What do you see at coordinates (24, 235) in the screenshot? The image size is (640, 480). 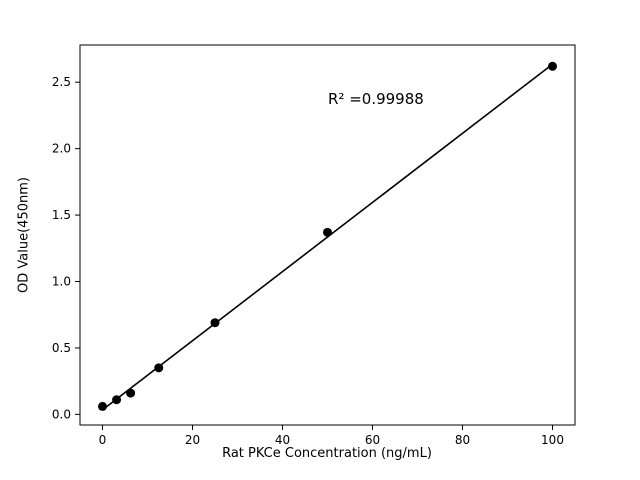 I see `y-axis-label: OD Value(450nm)` at bounding box center [24, 235].